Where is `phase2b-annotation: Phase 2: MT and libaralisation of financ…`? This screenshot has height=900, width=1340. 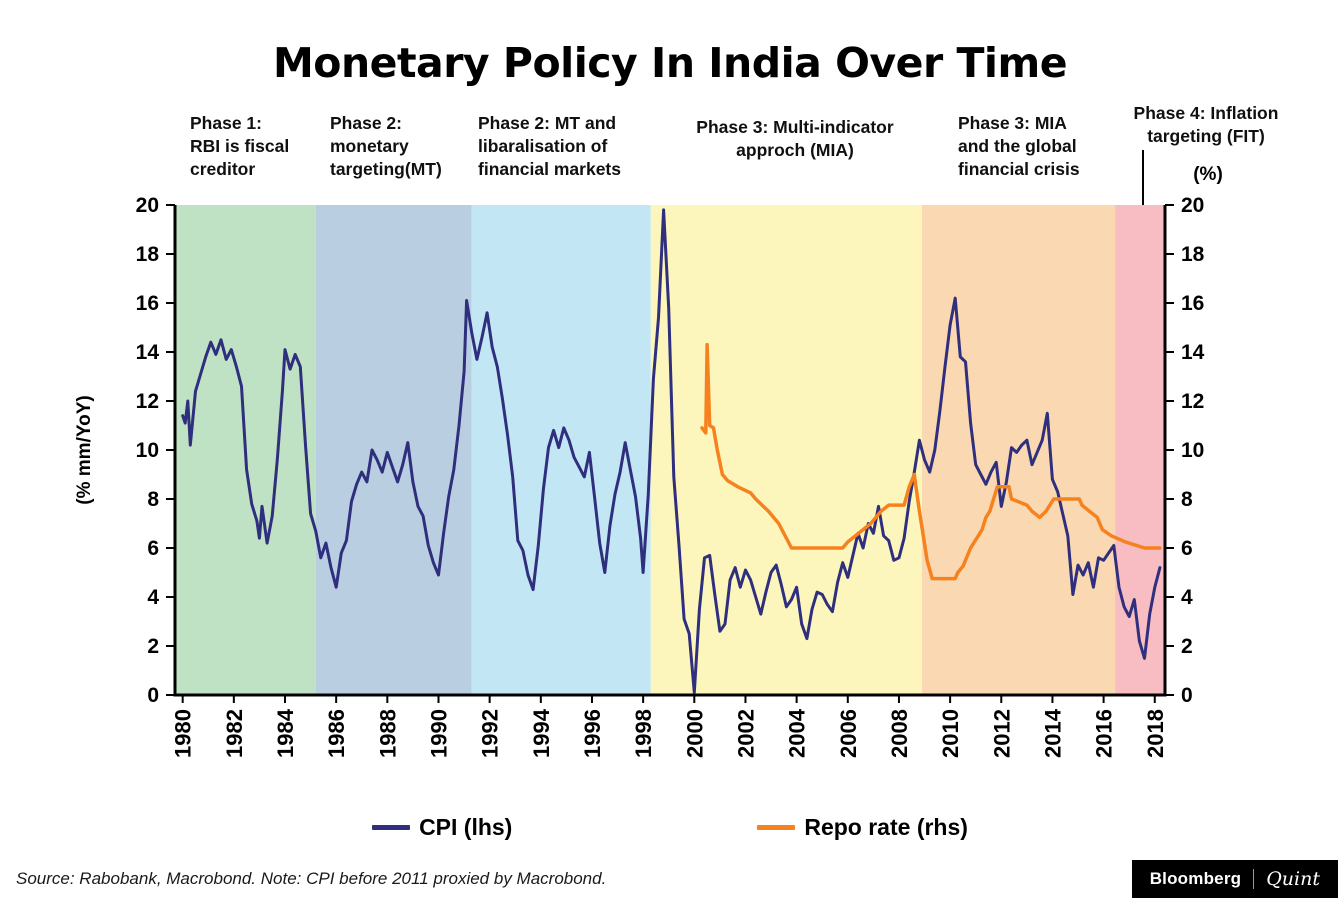 phase2b-annotation: Phase 2: MT and libaralisation of financ… is located at coordinates (549, 146).